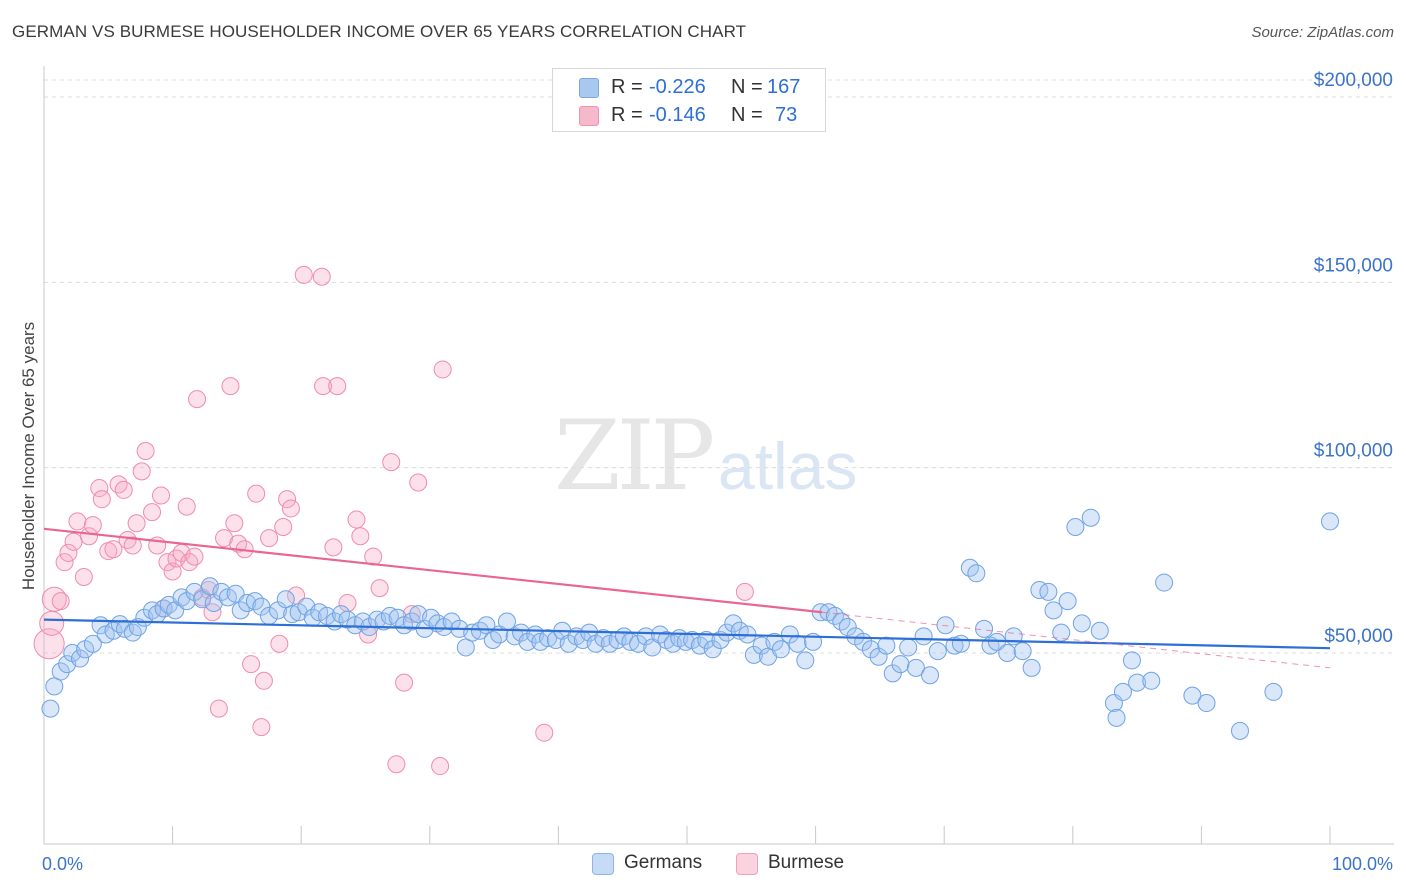  Describe the element at coordinates (634, 456) in the screenshot. I see `watermark-zip: ZIP` at that location.